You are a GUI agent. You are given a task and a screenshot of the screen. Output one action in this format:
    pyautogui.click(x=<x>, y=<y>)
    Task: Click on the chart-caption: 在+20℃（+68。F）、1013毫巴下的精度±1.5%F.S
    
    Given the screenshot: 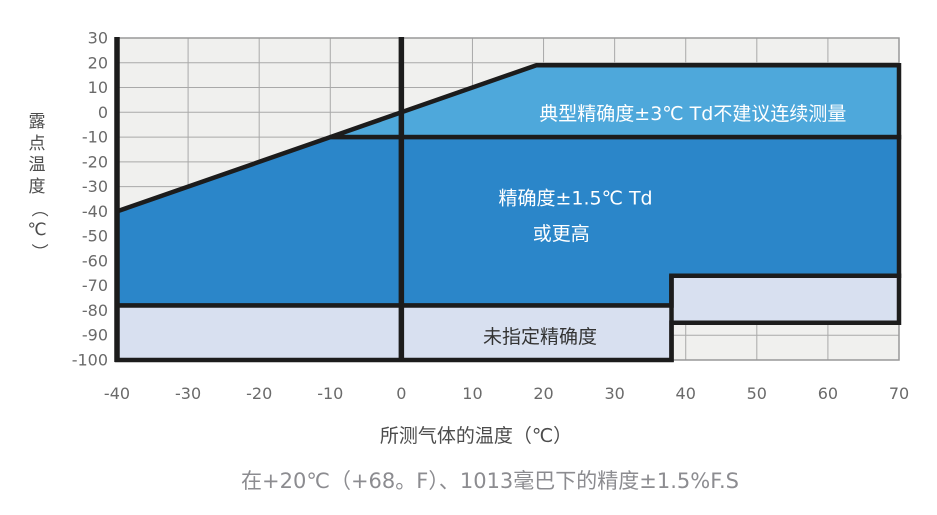 What is the action you would take?
    pyautogui.click(x=490, y=481)
    